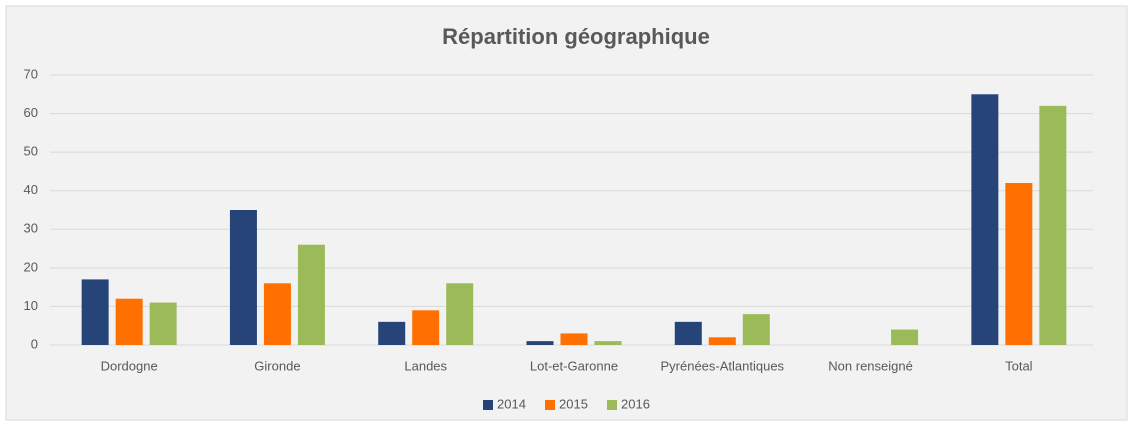 Image resolution: width=1133 pixels, height=426 pixels. What do you see at coordinates (129, 365) in the screenshot?
I see `x-tick-label: Dordogne` at bounding box center [129, 365].